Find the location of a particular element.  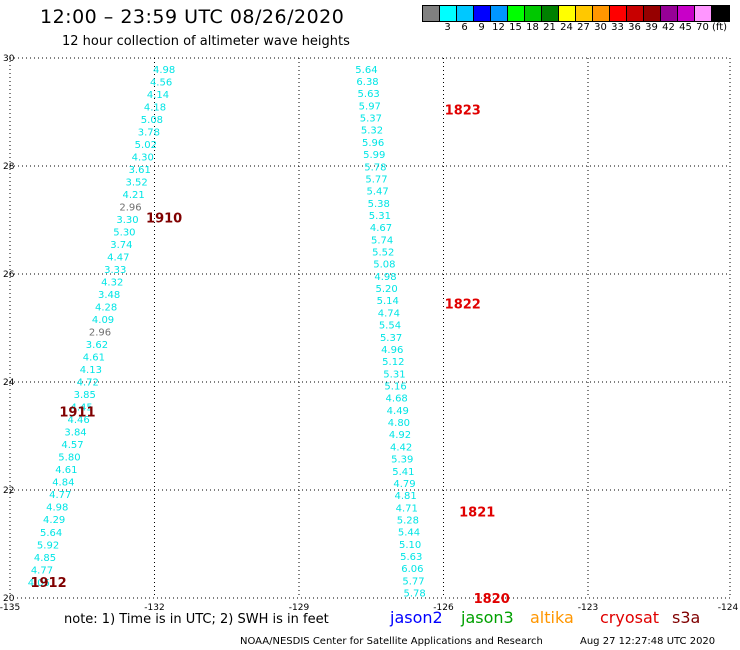

color-scale-label: (ft) is located at coordinates (719, 27).